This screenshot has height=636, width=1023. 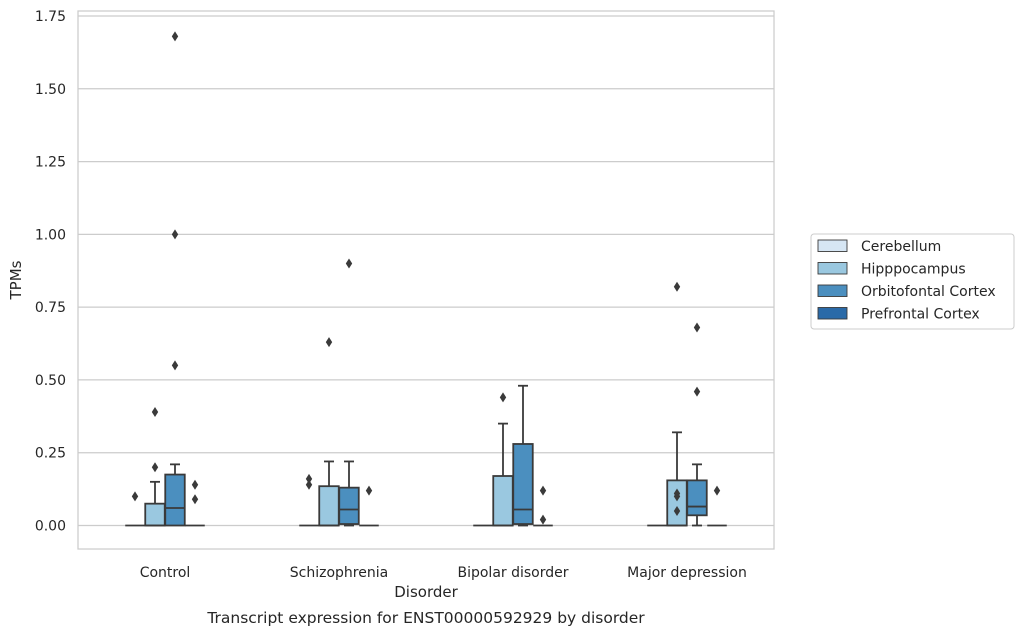 What do you see at coordinates (50, 381) in the screenshot?
I see `y-tick-label: 0.50` at bounding box center [50, 381].